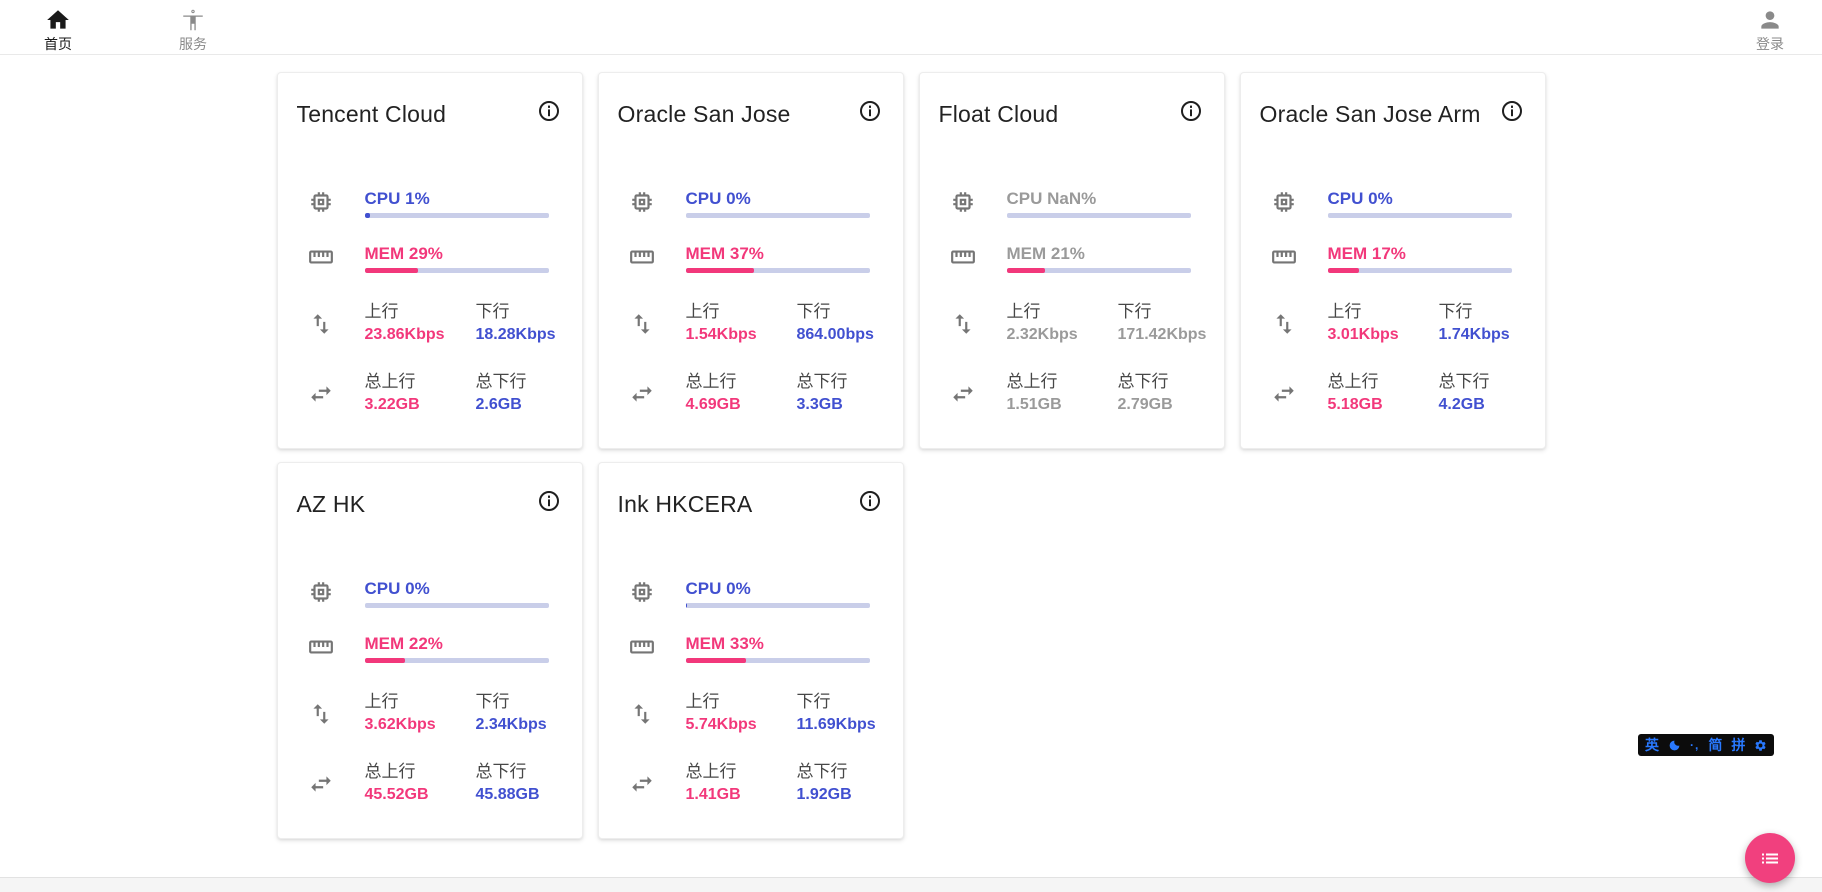 The width and height of the screenshot is (1822, 892). What do you see at coordinates (685, 504) in the screenshot?
I see `server-name: Ink HKCERA` at bounding box center [685, 504].